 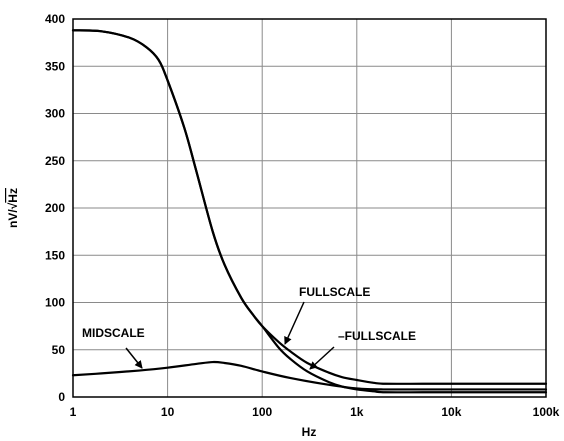 I want to click on x-tick-label: 1, so click(x=73, y=412).